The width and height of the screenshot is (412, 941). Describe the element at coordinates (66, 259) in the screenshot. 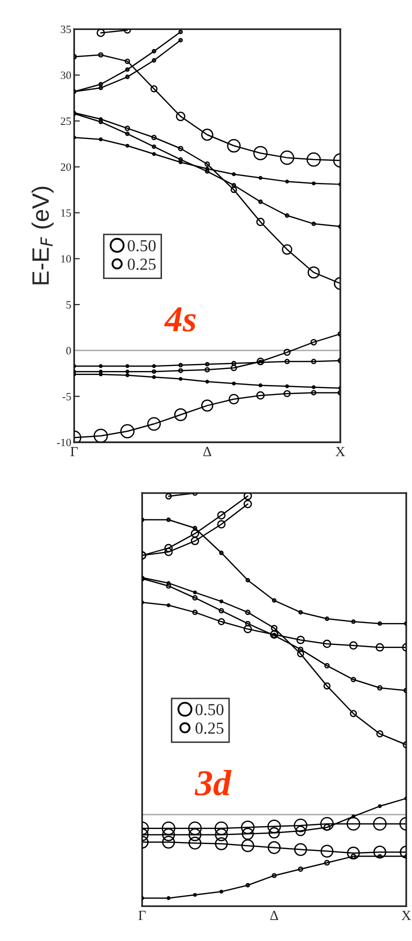

I see `y-tick-label: 10` at that location.